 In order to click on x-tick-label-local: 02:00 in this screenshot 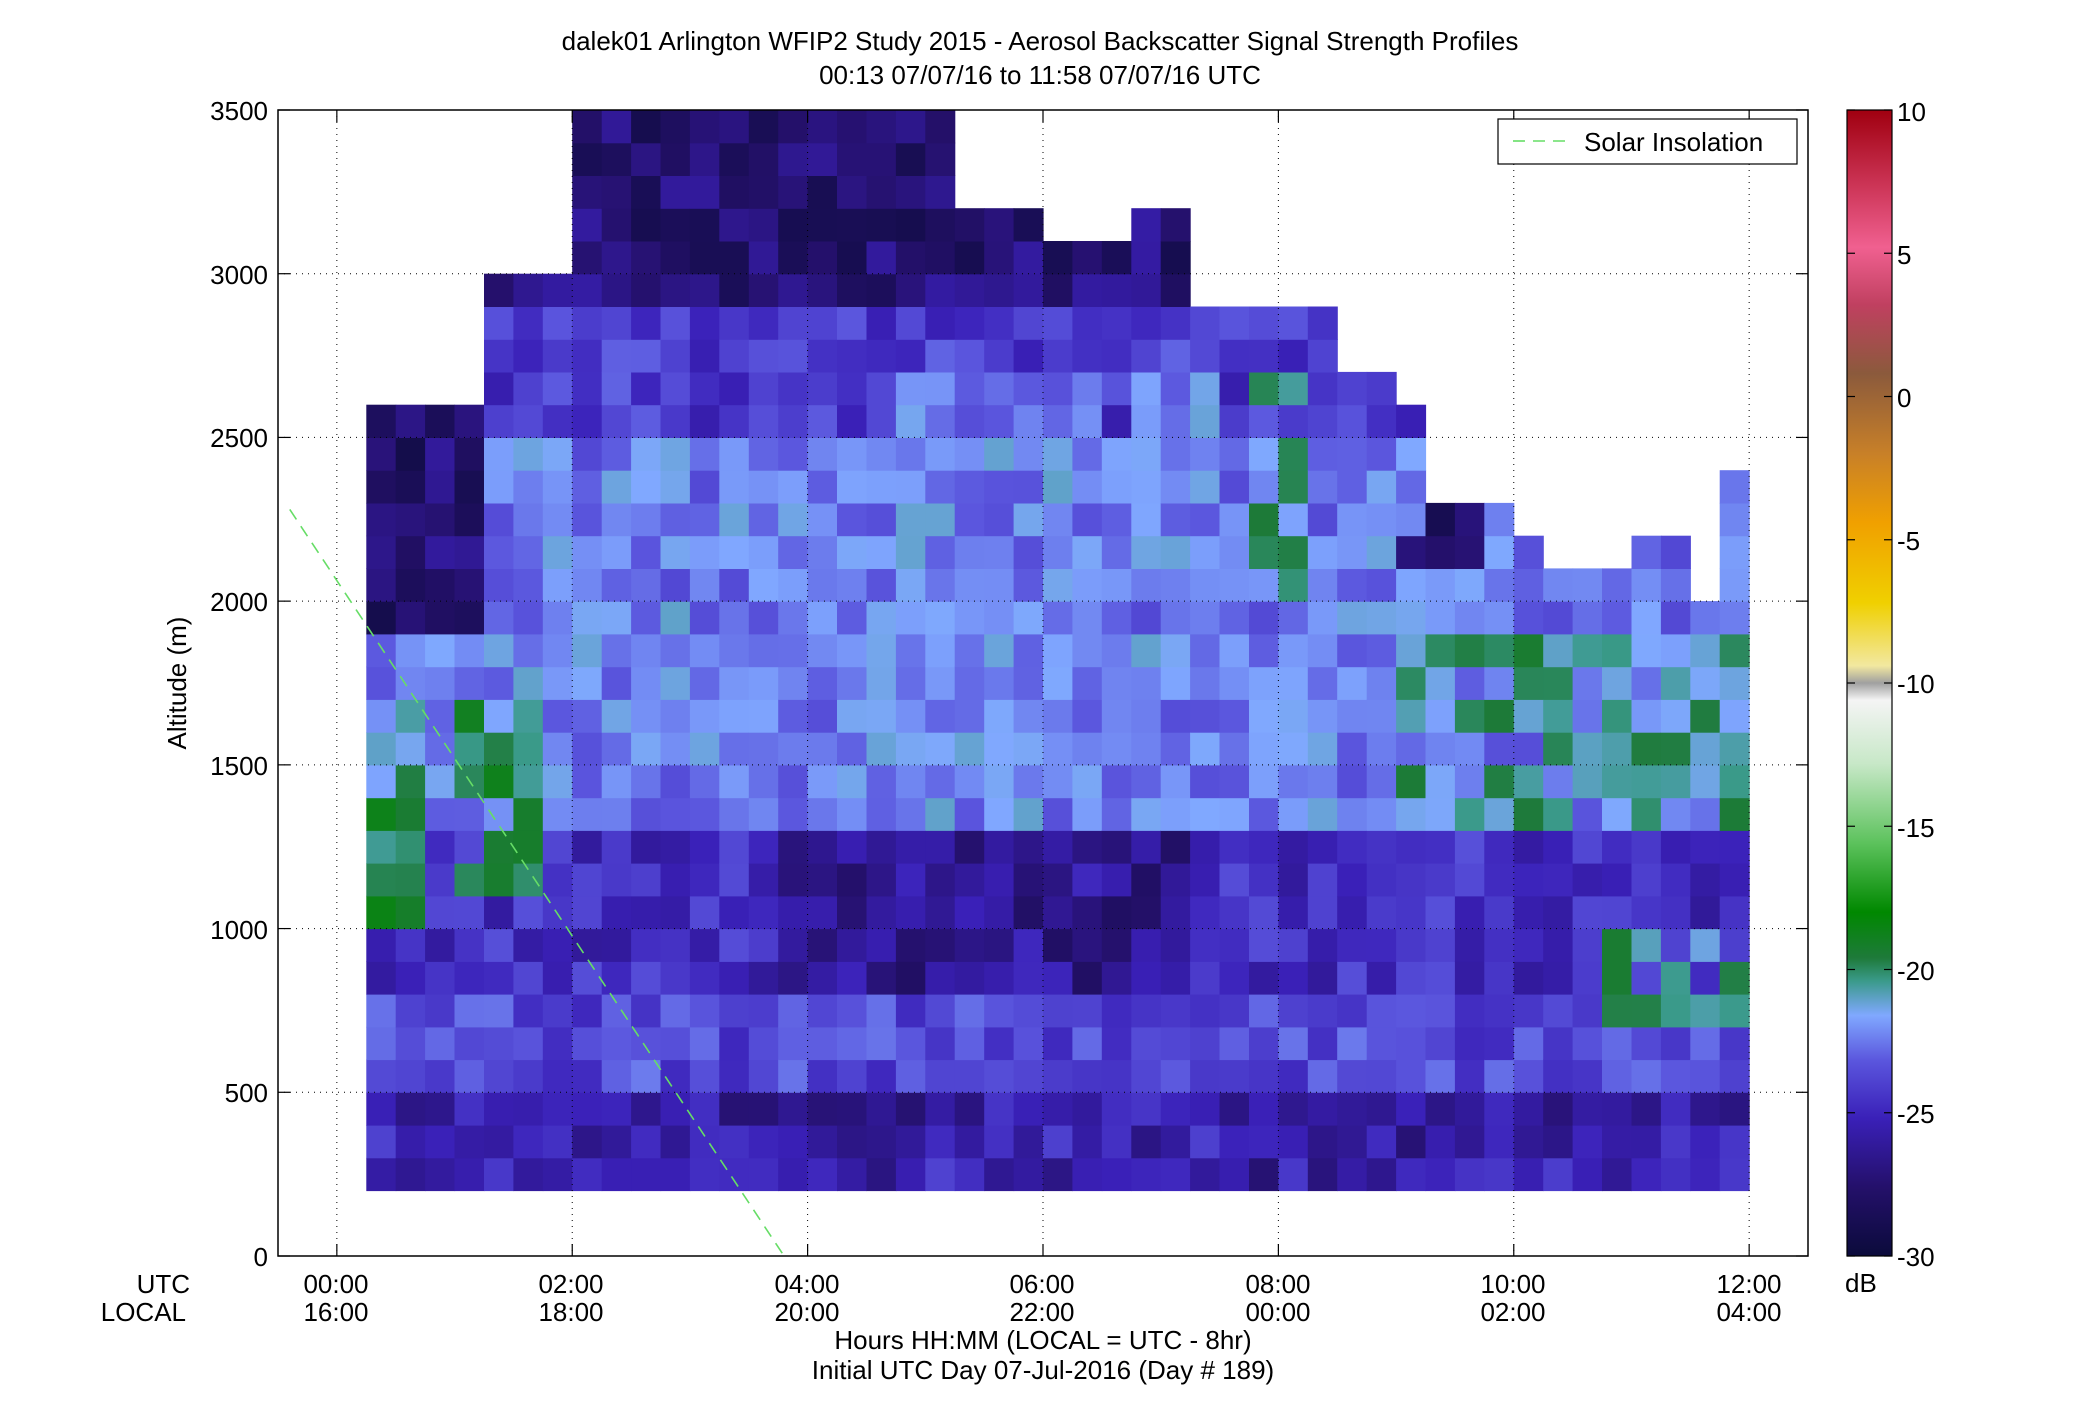, I will do `click(1512, 1312)`.